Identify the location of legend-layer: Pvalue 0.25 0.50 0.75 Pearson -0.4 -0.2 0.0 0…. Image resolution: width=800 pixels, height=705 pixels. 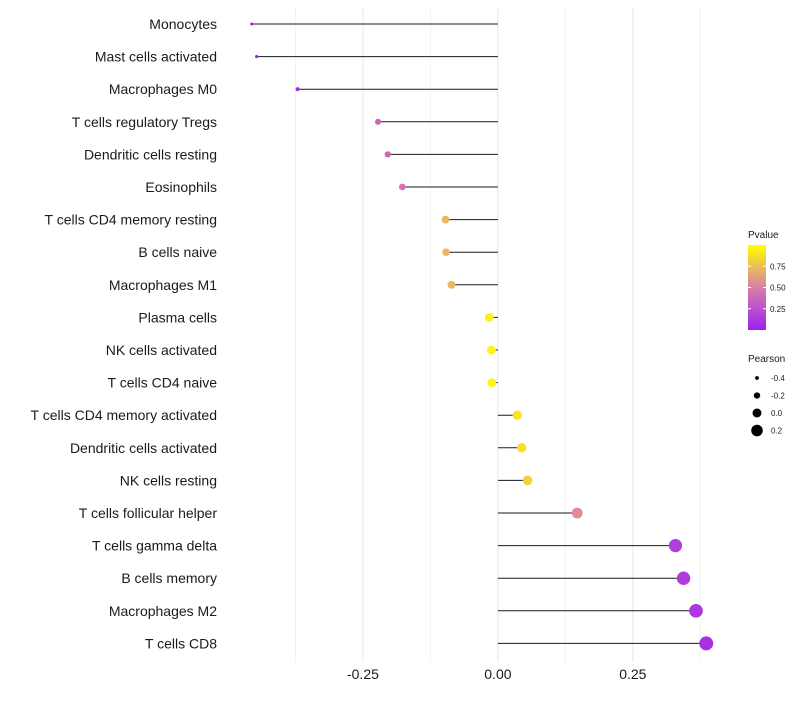
(767, 333).